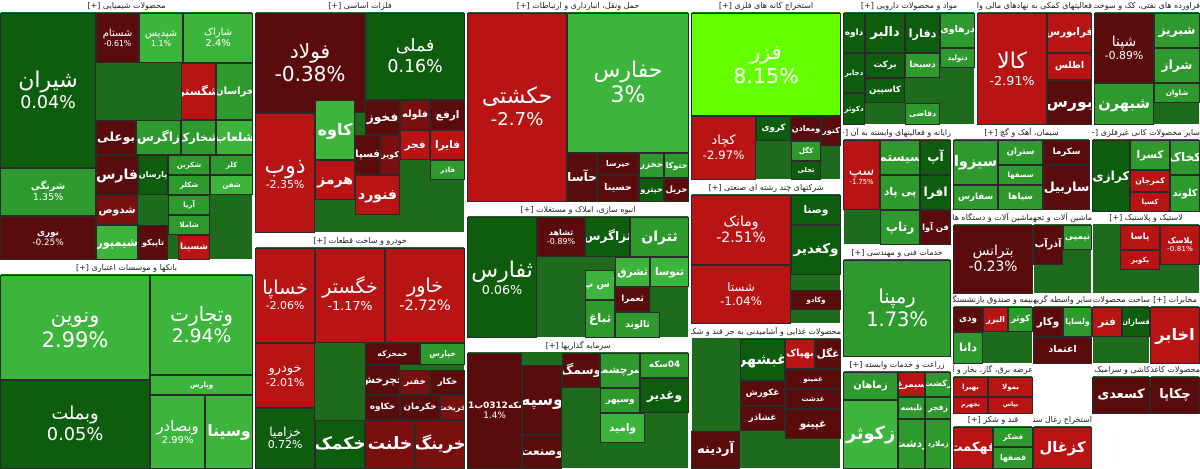 Image resolution: width=1200 pixels, height=469 pixels. What do you see at coordinates (382, 407) in the screenshot?
I see `tile: خکاوه` at bounding box center [382, 407].